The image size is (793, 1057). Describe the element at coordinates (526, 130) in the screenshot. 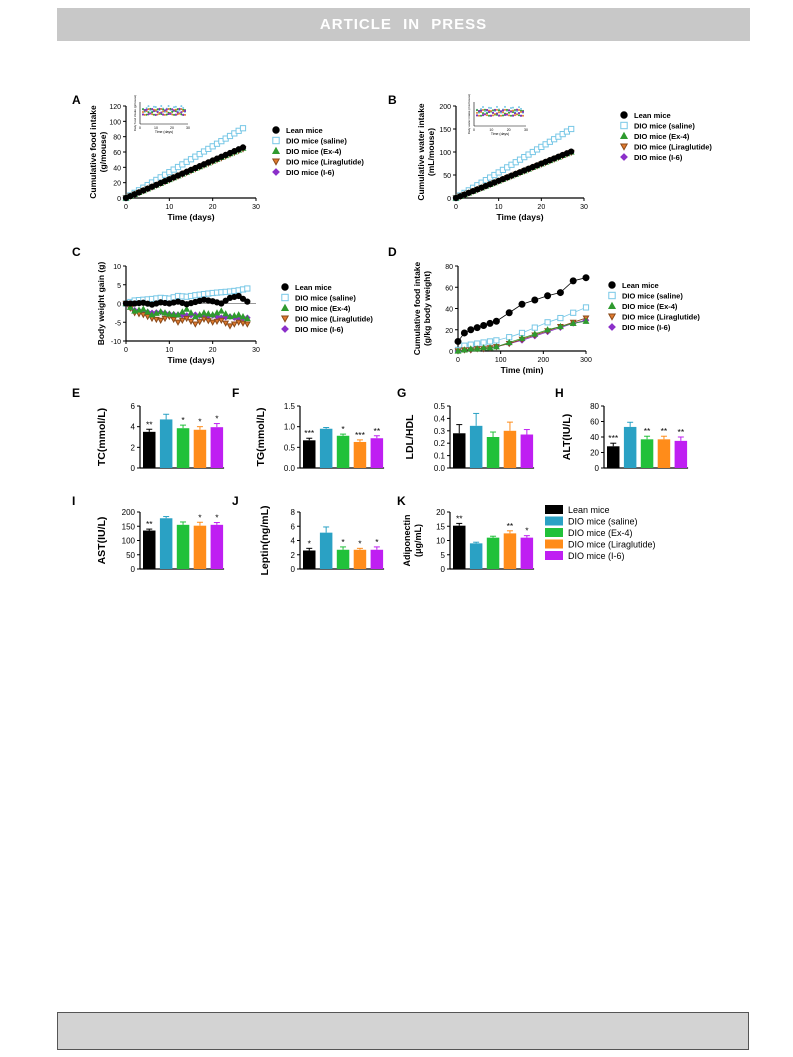

I see `inset-x-tick-label: 30` at that location.